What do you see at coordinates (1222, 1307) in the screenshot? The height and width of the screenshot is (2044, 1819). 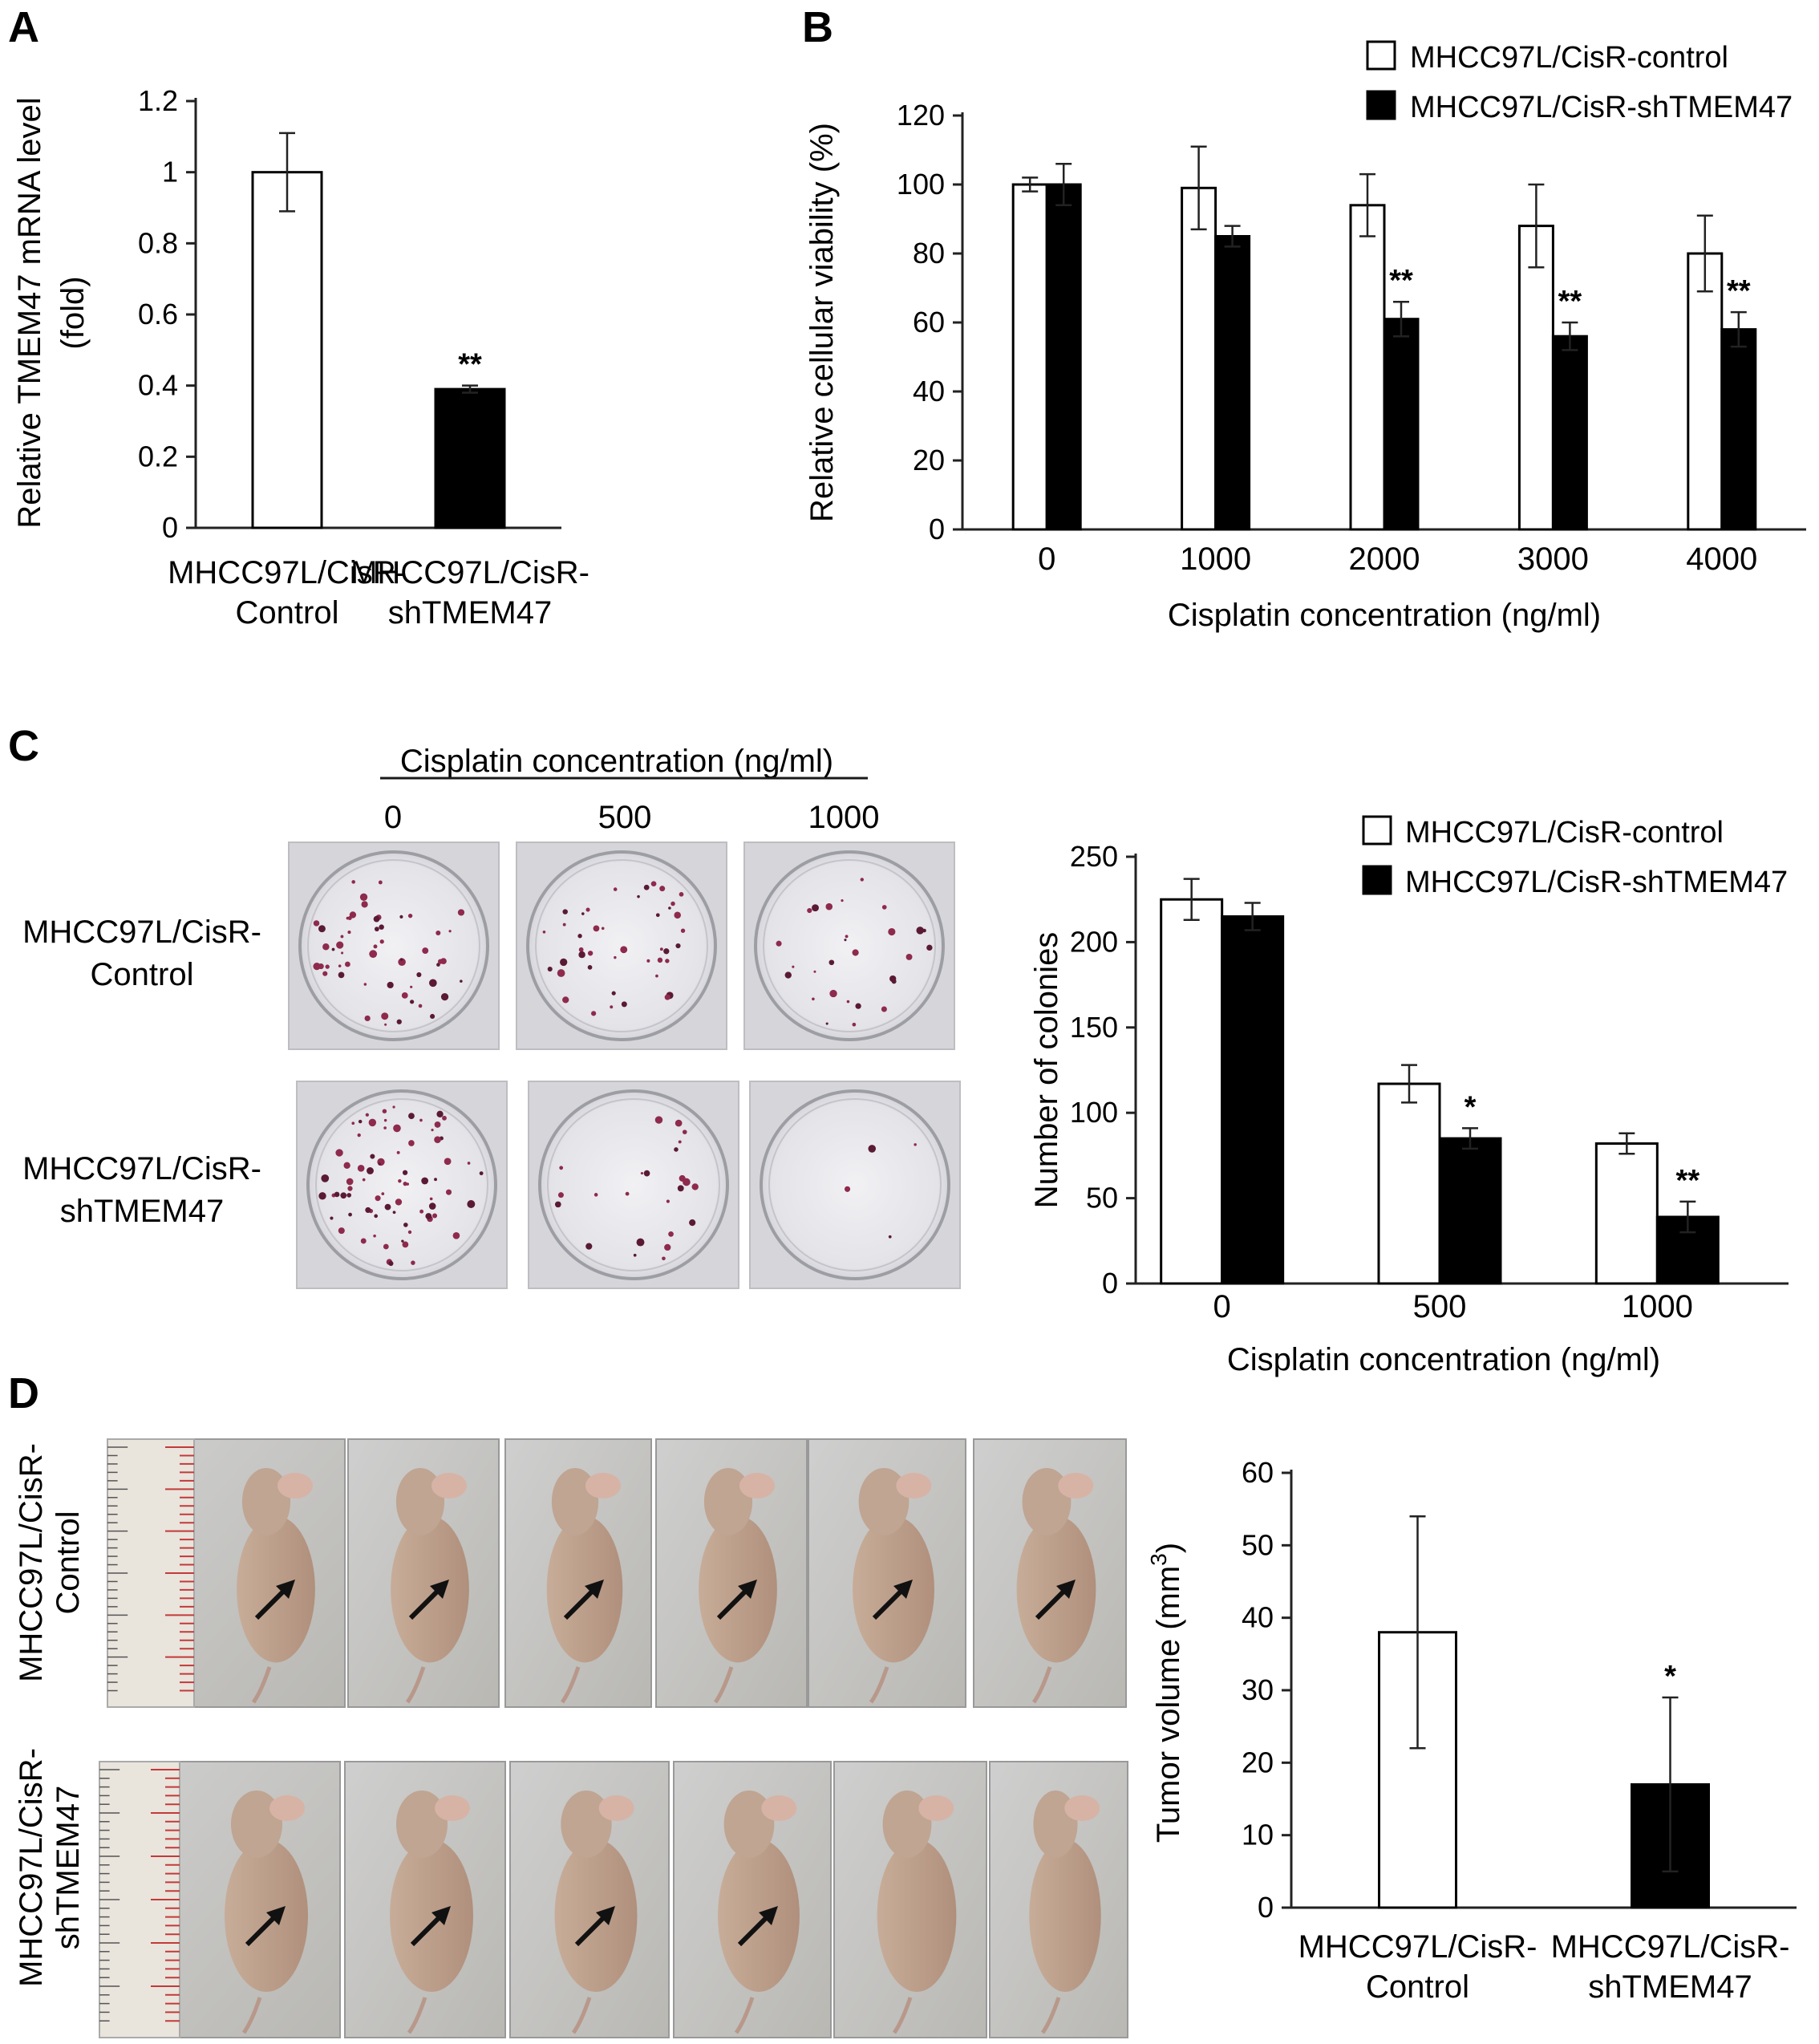 I see `x-tick-label: 0` at bounding box center [1222, 1307].